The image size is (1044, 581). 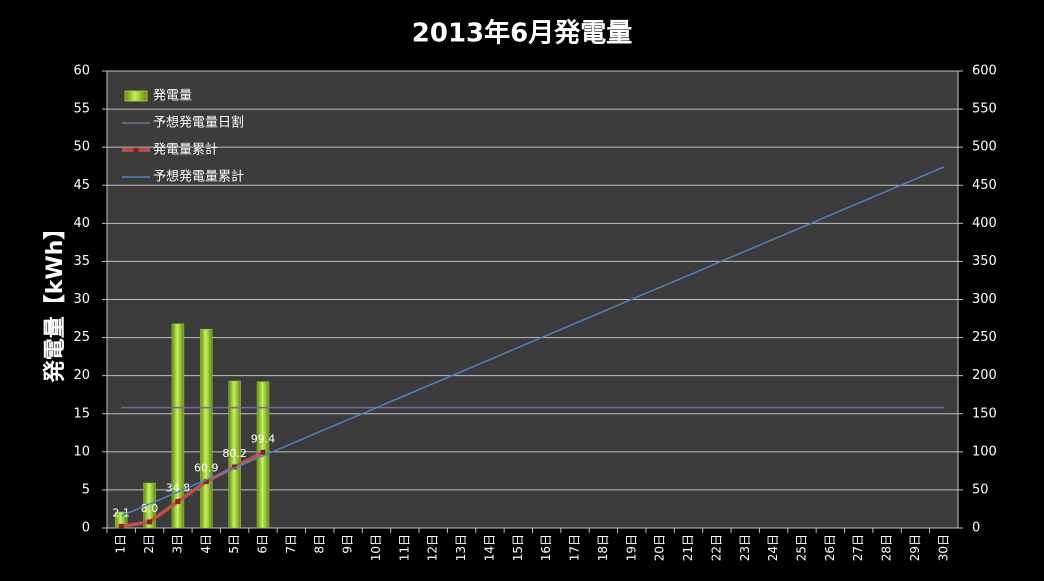 I want to click on x-tick-label: 3日, so click(x=177, y=544).